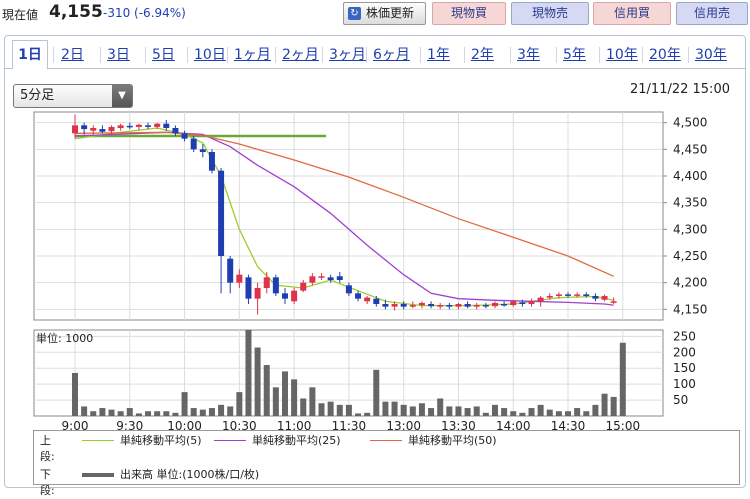 This screenshot has height=499, width=750. Describe the element at coordinates (528, 55) in the screenshot. I see `tab-11: 3年` at that location.